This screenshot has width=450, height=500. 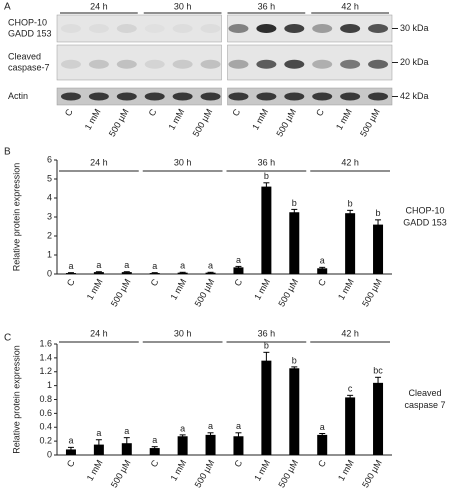 What do you see at coordinates (350, 6) in the screenshot?
I see `time-label: 42 h` at bounding box center [350, 6].